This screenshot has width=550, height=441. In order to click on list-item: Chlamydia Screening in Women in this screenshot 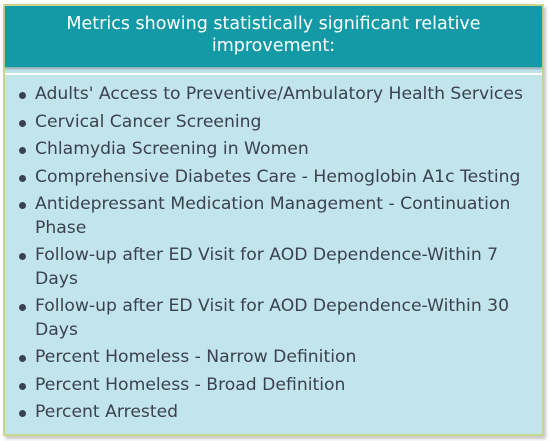, I will do `click(271, 150)`.